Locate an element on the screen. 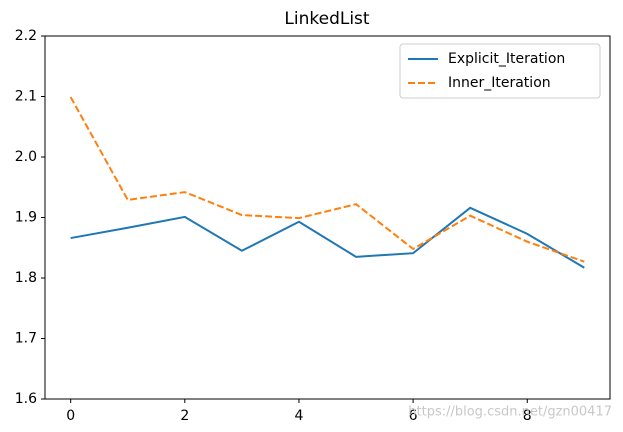 The height and width of the screenshot is (432, 623). x-tick-label: 0 is located at coordinates (70, 416).